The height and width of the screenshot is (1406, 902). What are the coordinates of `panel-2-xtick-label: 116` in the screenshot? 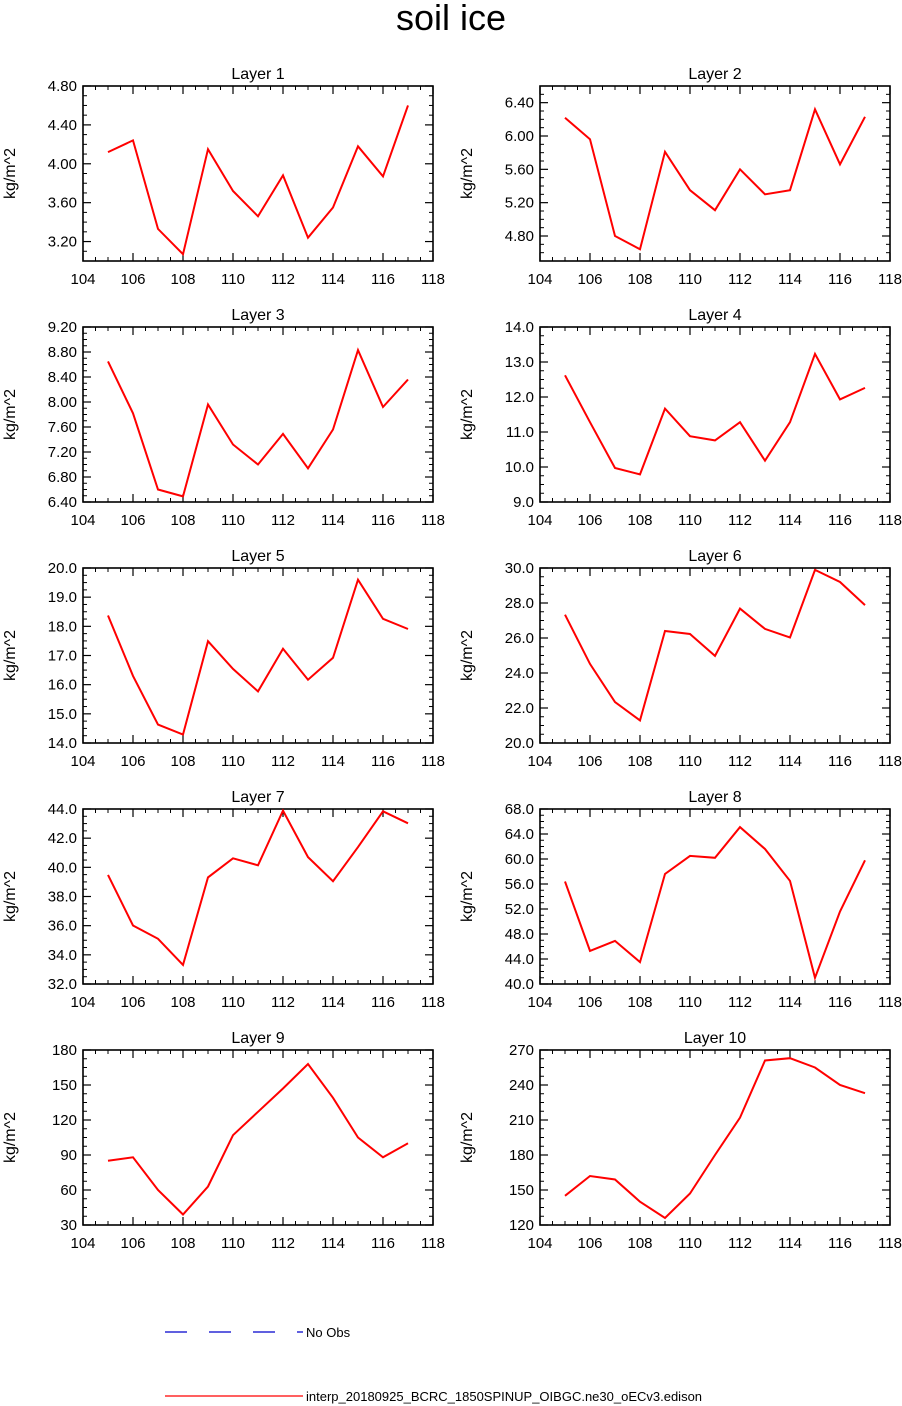 It's located at (840, 279).